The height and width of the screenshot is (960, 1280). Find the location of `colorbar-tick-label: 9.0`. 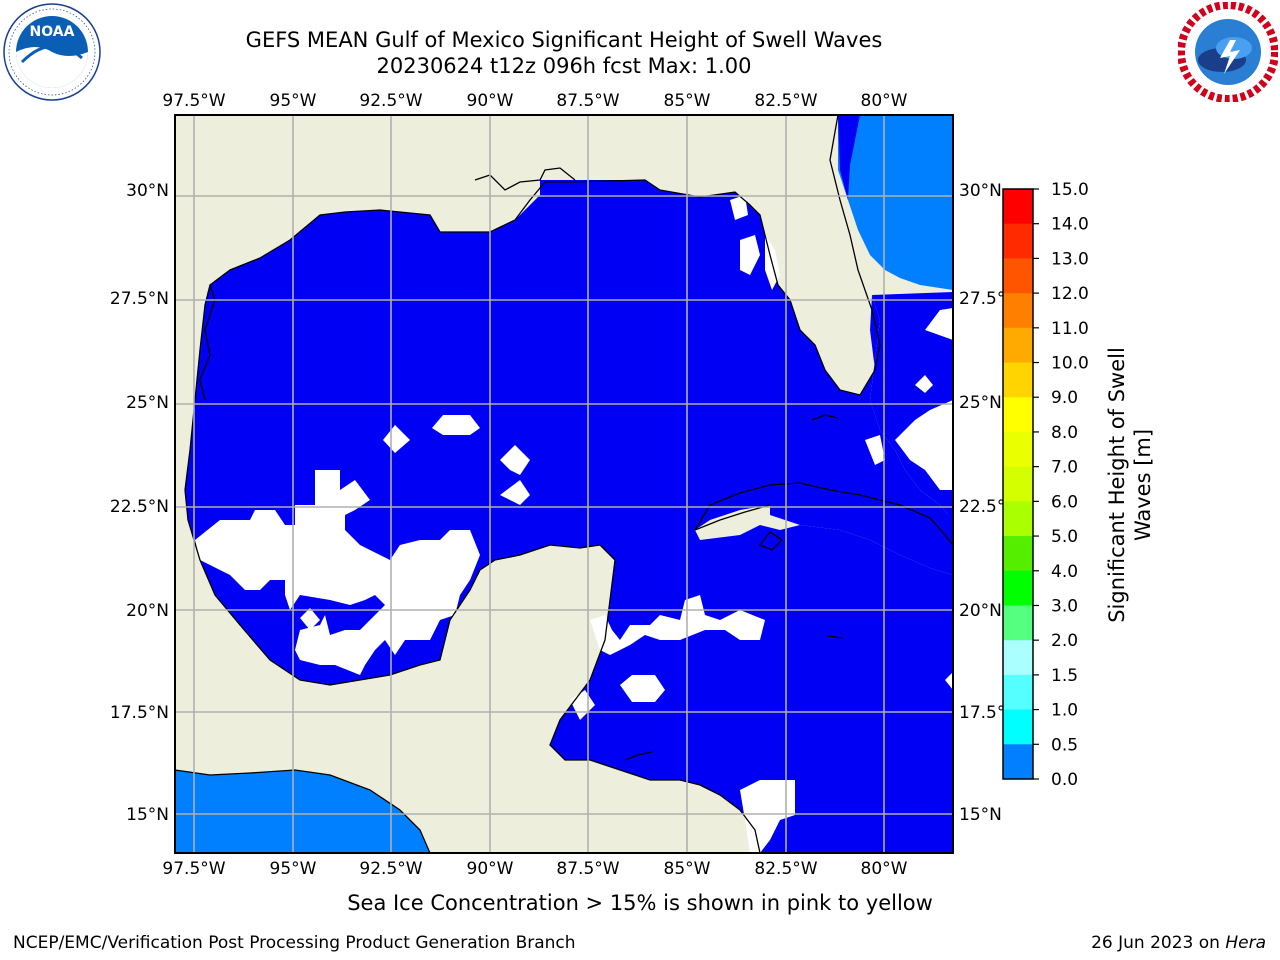

colorbar-tick-label: 9.0 is located at coordinates (1064, 398).